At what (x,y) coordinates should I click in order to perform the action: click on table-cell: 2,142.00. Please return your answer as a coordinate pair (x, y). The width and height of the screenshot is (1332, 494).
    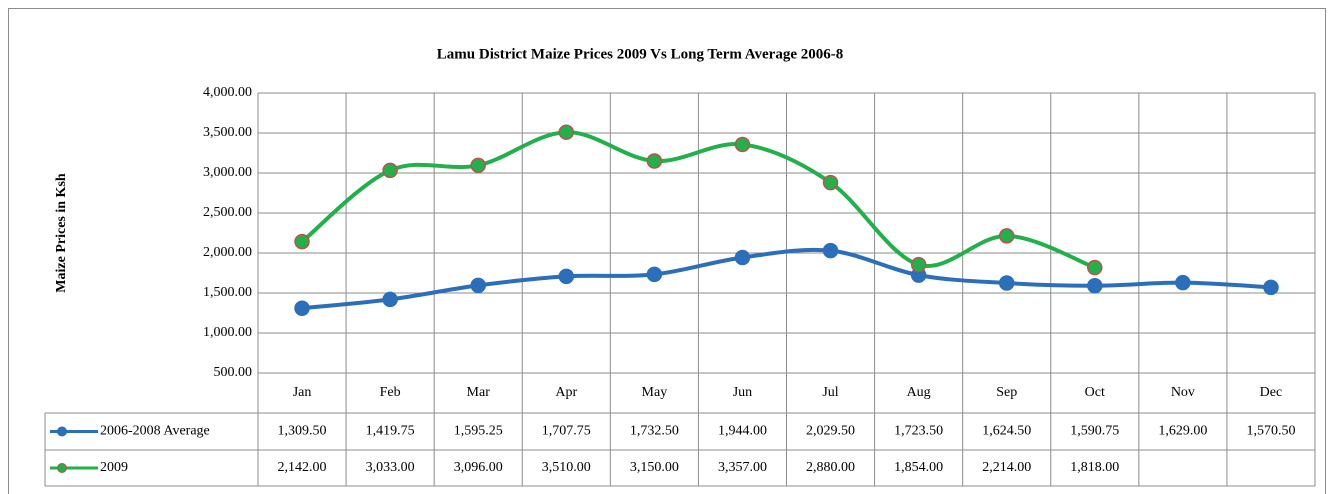
    Looking at the image, I should click on (302, 467).